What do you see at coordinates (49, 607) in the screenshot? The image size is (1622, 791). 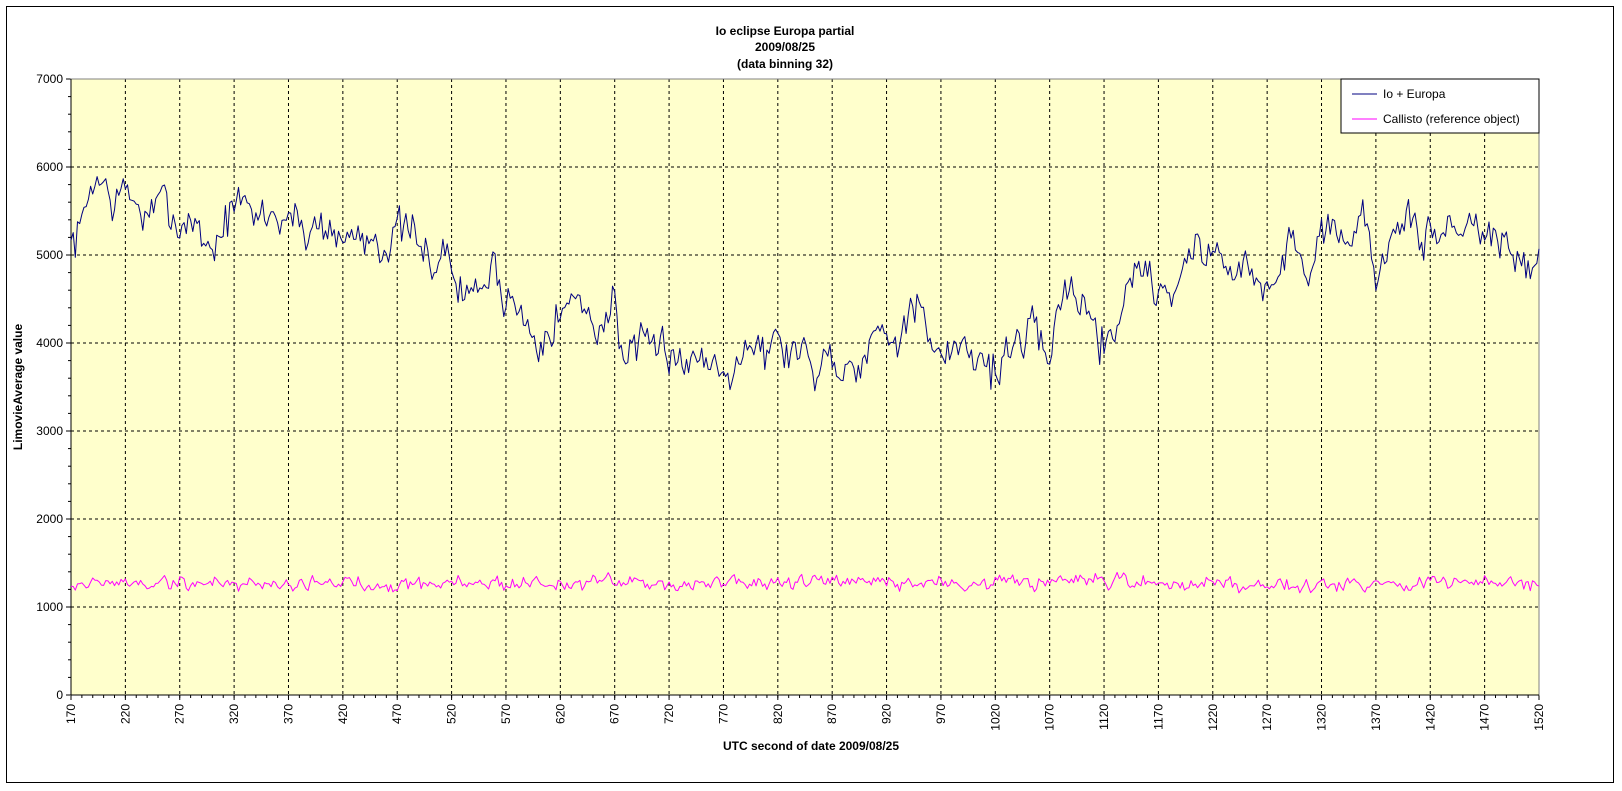 I see `y-tick-label: 1000` at bounding box center [49, 607].